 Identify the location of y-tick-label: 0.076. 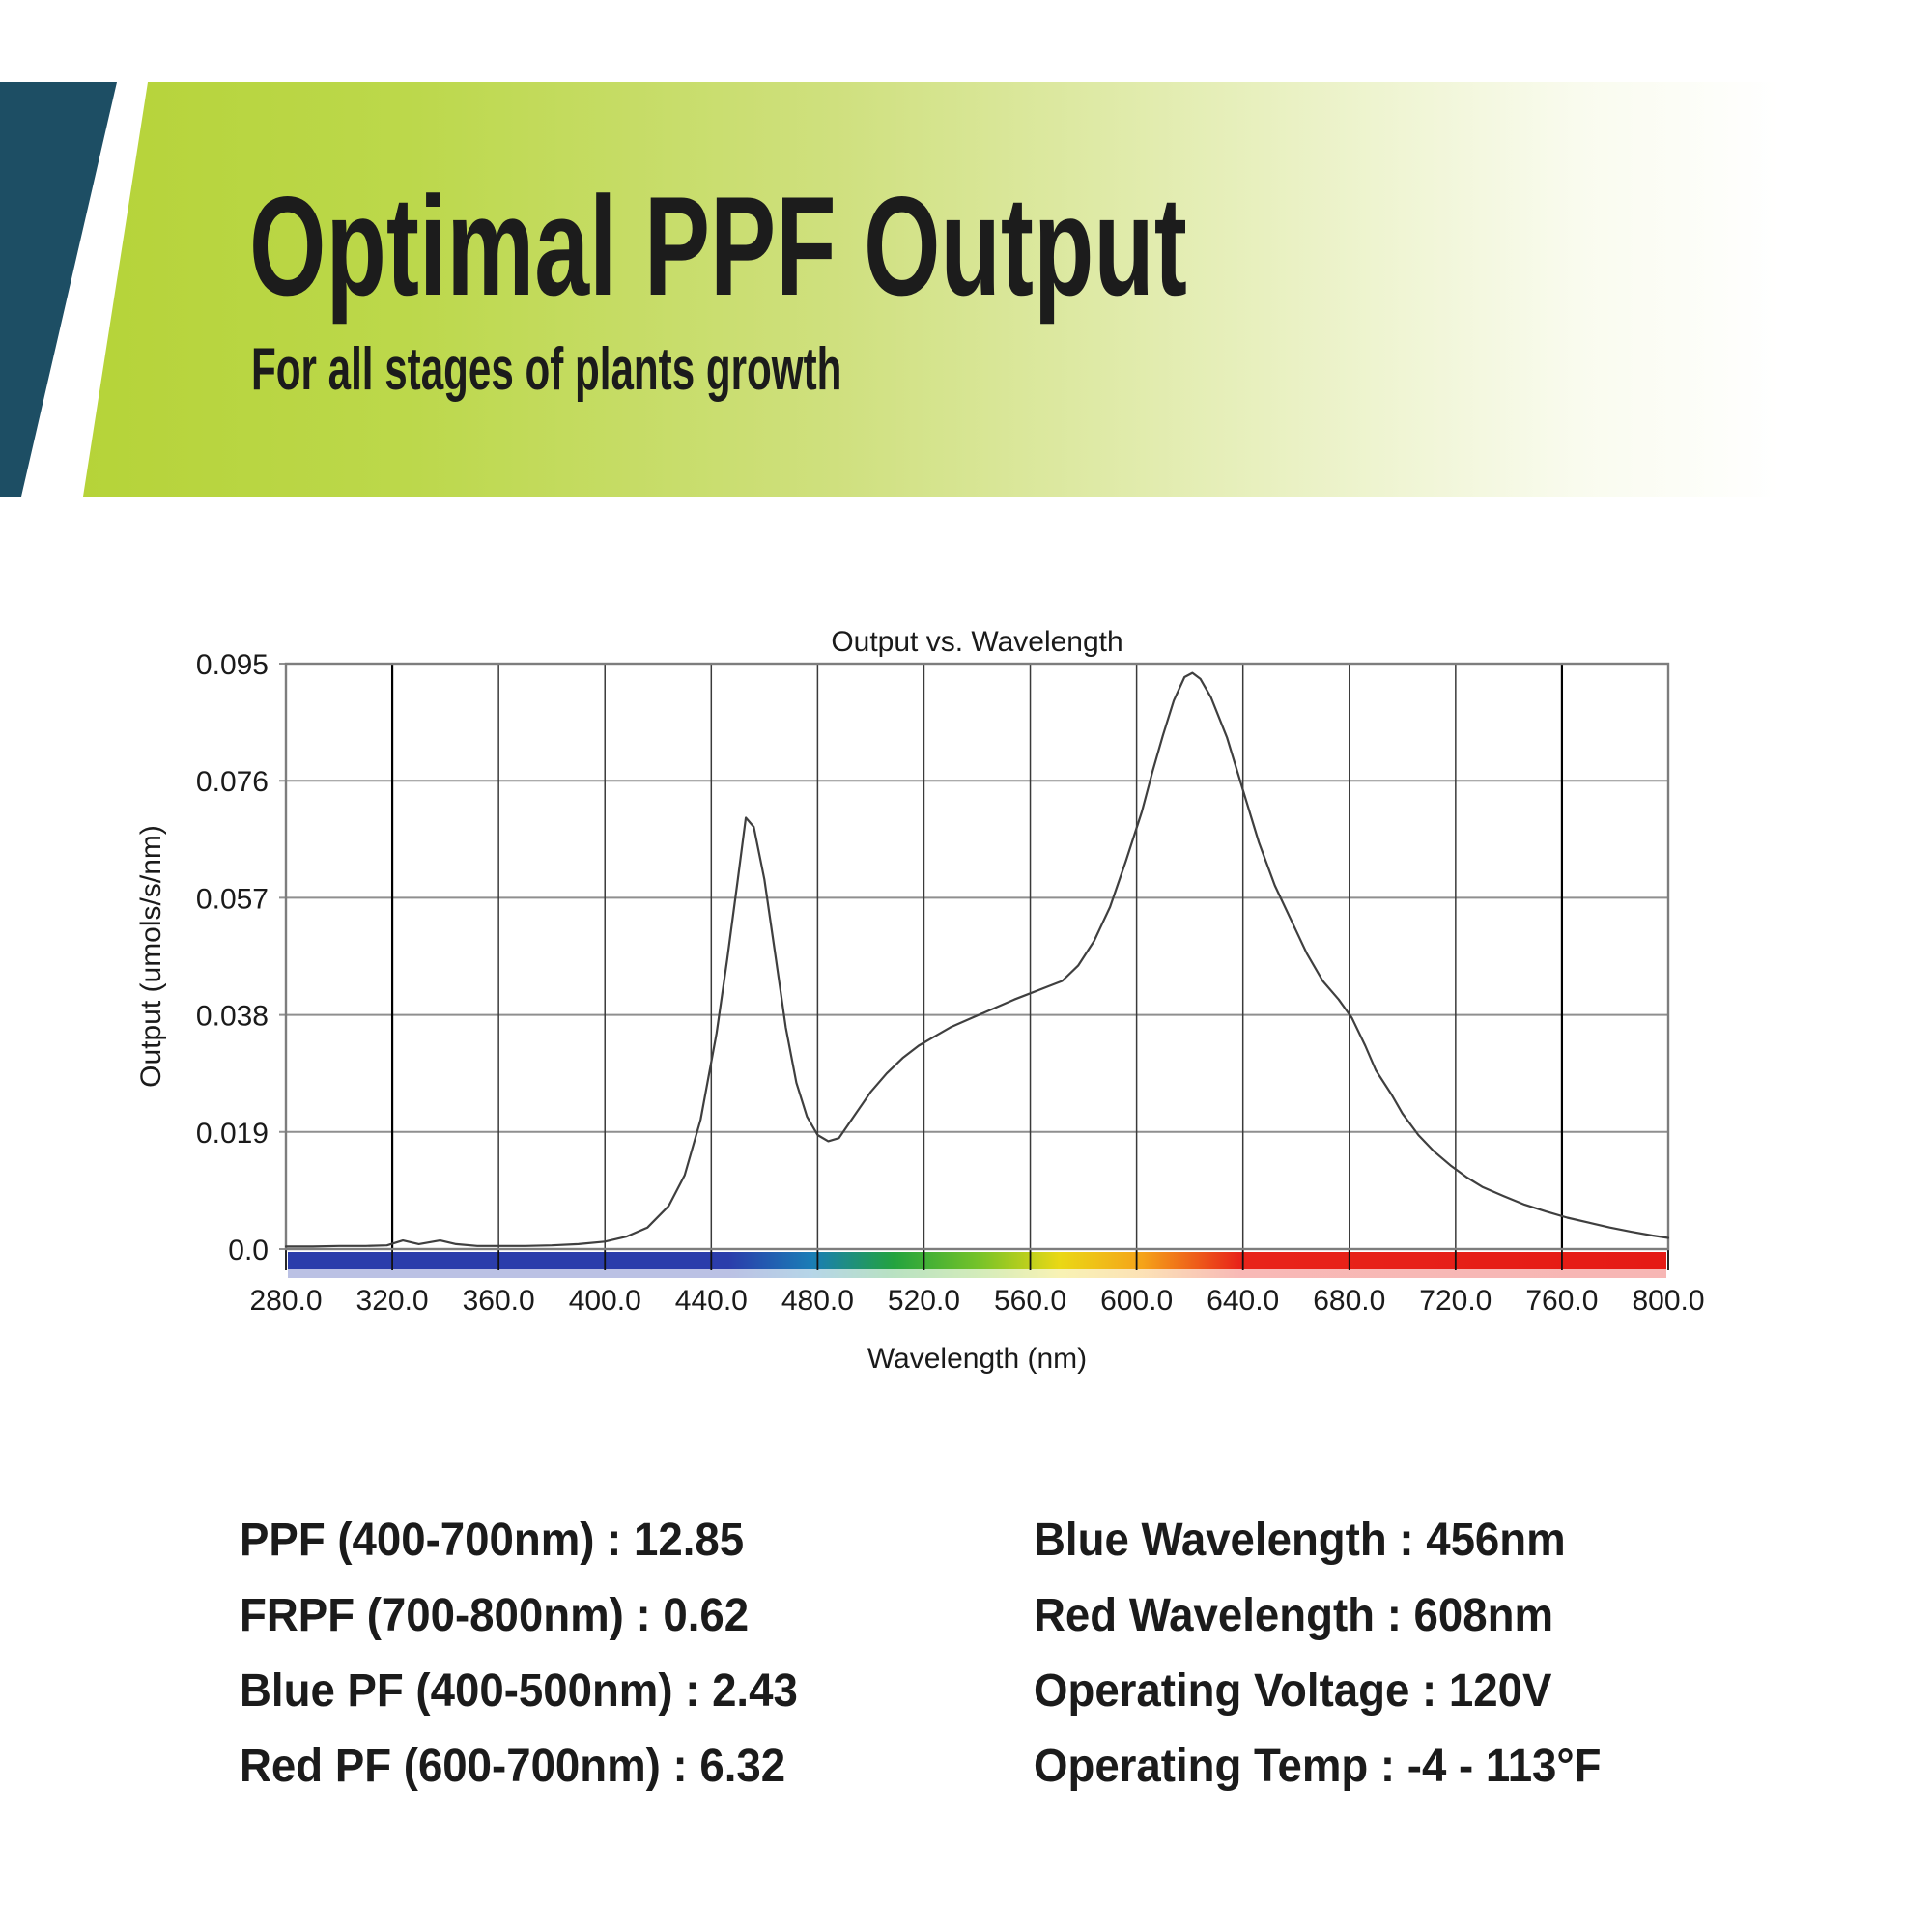
(232, 782).